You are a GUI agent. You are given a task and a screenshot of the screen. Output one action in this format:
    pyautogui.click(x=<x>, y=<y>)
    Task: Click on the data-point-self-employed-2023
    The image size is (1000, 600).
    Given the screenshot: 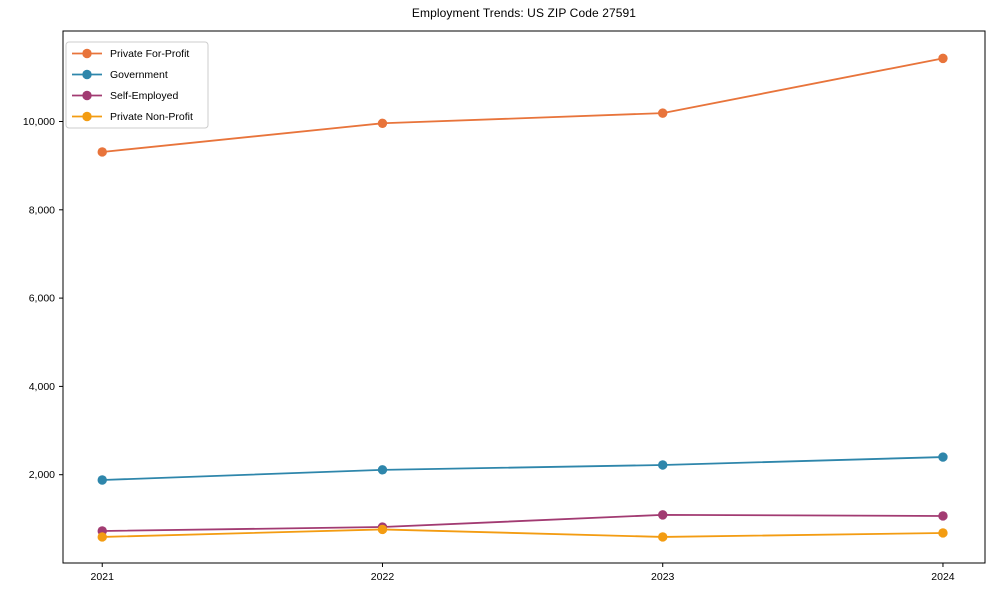 What is the action you would take?
    pyautogui.click(x=663, y=515)
    